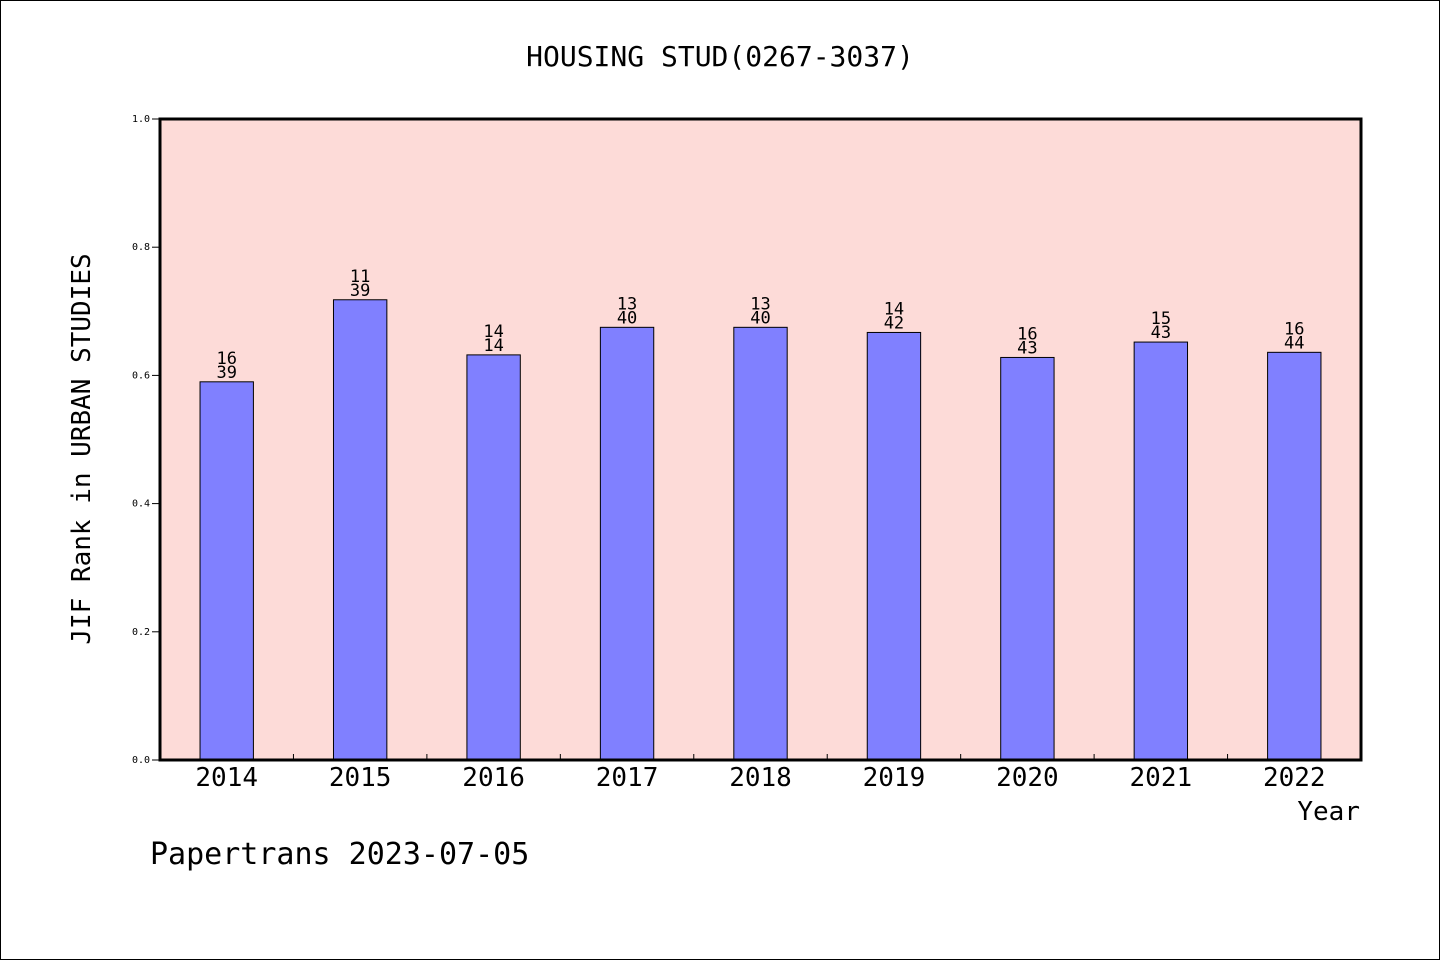 This screenshot has width=1440, height=960. Describe the element at coordinates (141, 504) in the screenshot. I see `y-tick-label: 0.4` at that location.